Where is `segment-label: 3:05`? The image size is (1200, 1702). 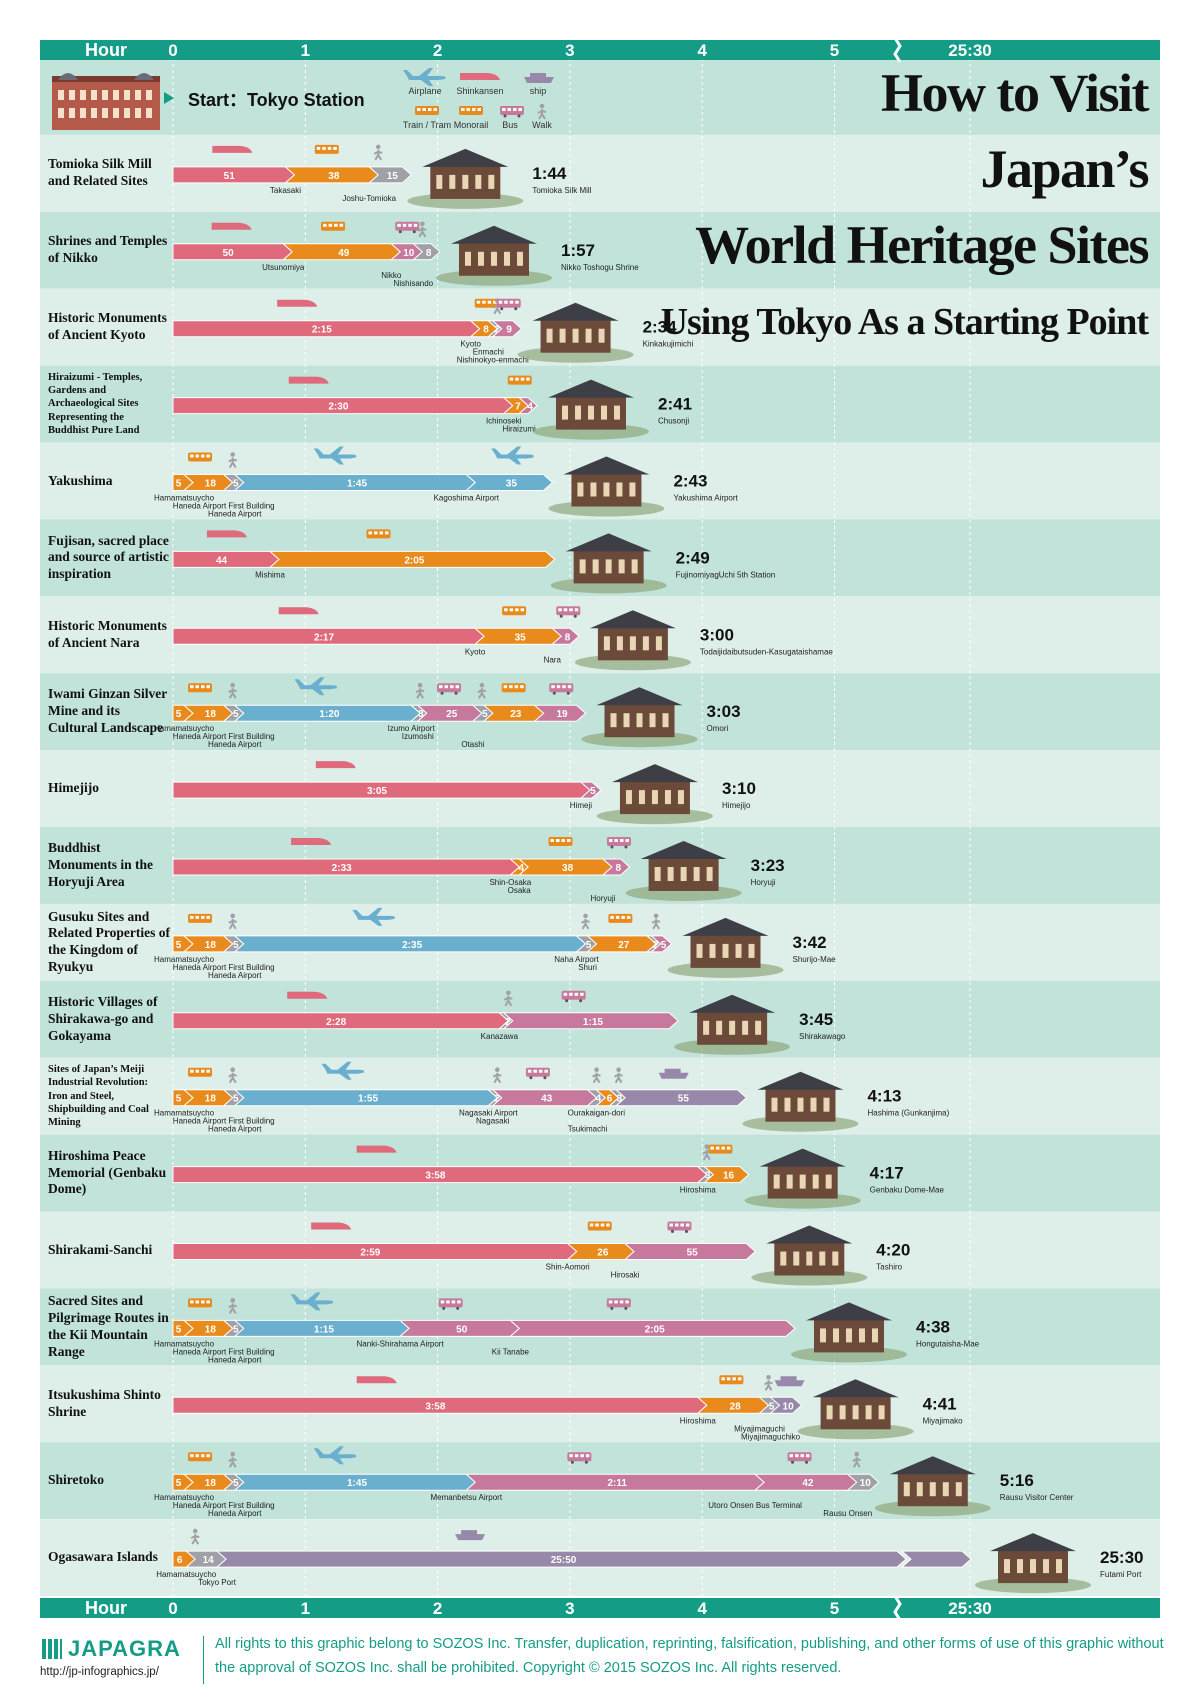 segment-label: 3:05 is located at coordinates (377, 791).